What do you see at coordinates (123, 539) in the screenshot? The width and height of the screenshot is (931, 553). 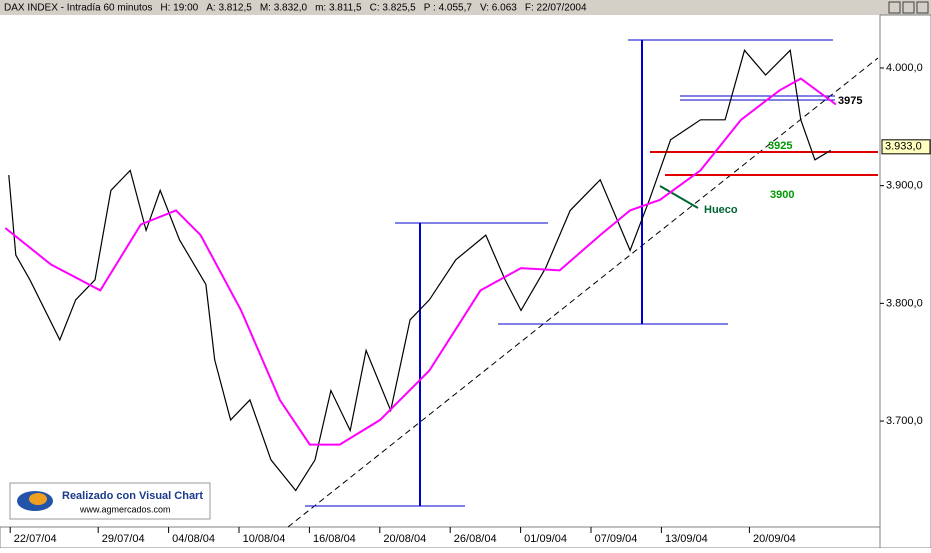 I see `x-tick-label: 29/07/04` at bounding box center [123, 539].